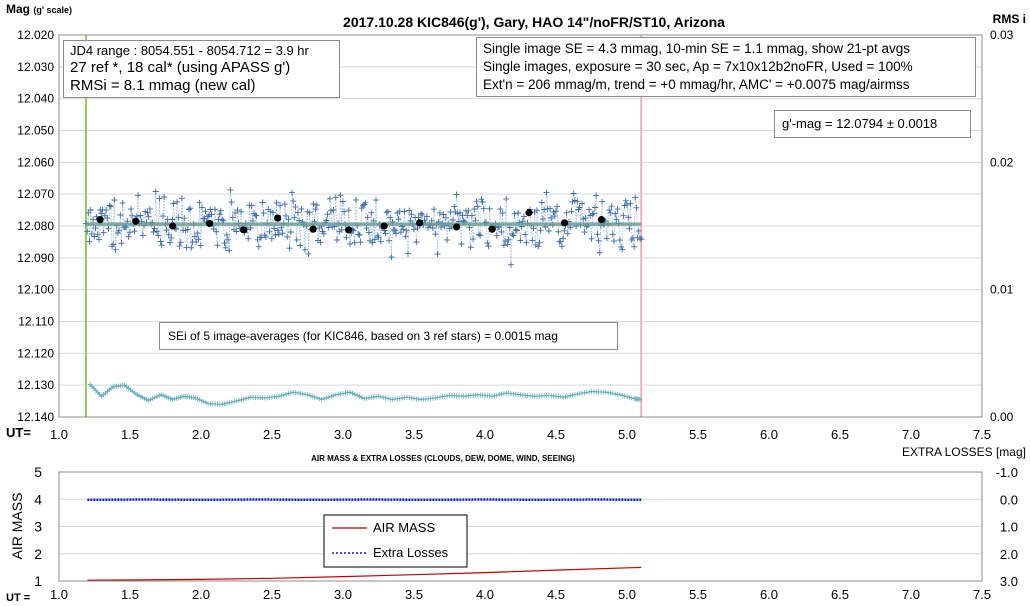 The width and height of the screenshot is (1030, 606). What do you see at coordinates (964, 452) in the screenshot?
I see `bottom-y2-axis-label: EXTRA LOSSES [mag]` at bounding box center [964, 452].